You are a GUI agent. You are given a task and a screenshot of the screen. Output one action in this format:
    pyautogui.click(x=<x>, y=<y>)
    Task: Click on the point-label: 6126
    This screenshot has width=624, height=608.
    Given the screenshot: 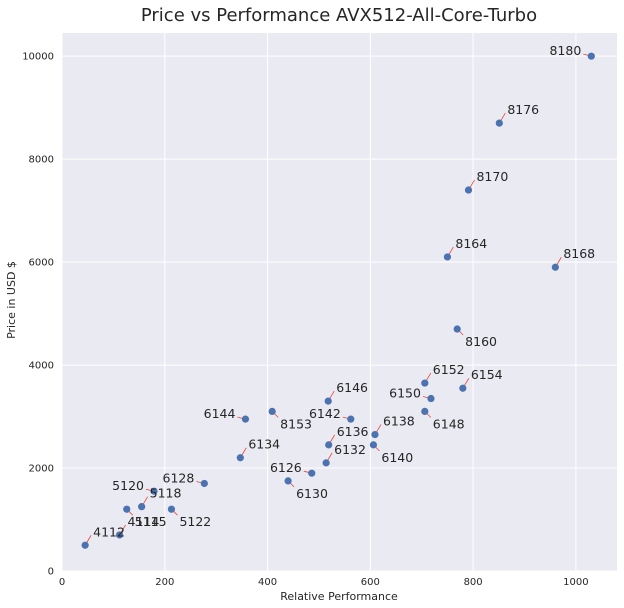 What is the action you would take?
    pyautogui.click(x=286, y=467)
    